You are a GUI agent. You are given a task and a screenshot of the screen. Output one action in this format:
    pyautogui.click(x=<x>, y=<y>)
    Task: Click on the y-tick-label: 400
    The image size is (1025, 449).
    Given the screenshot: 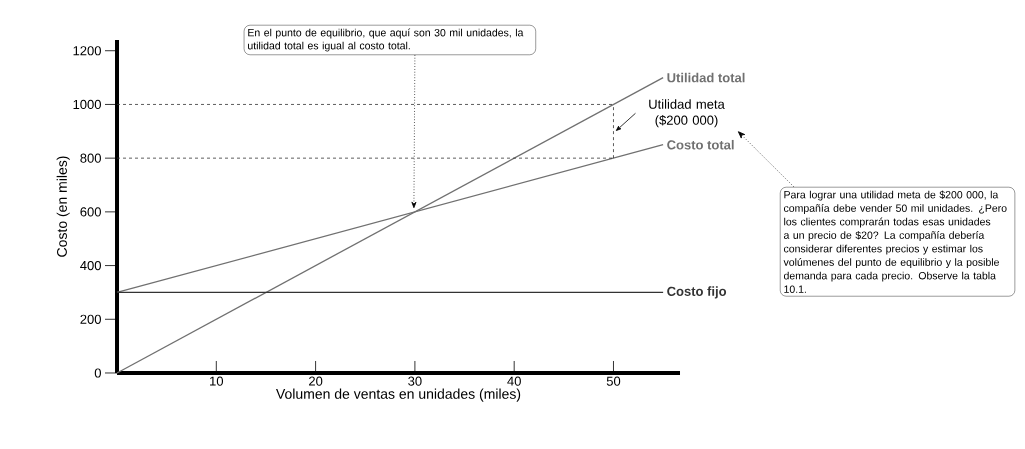 What is the action you would take?
    pyautogui.click(x=90, y=265)
    